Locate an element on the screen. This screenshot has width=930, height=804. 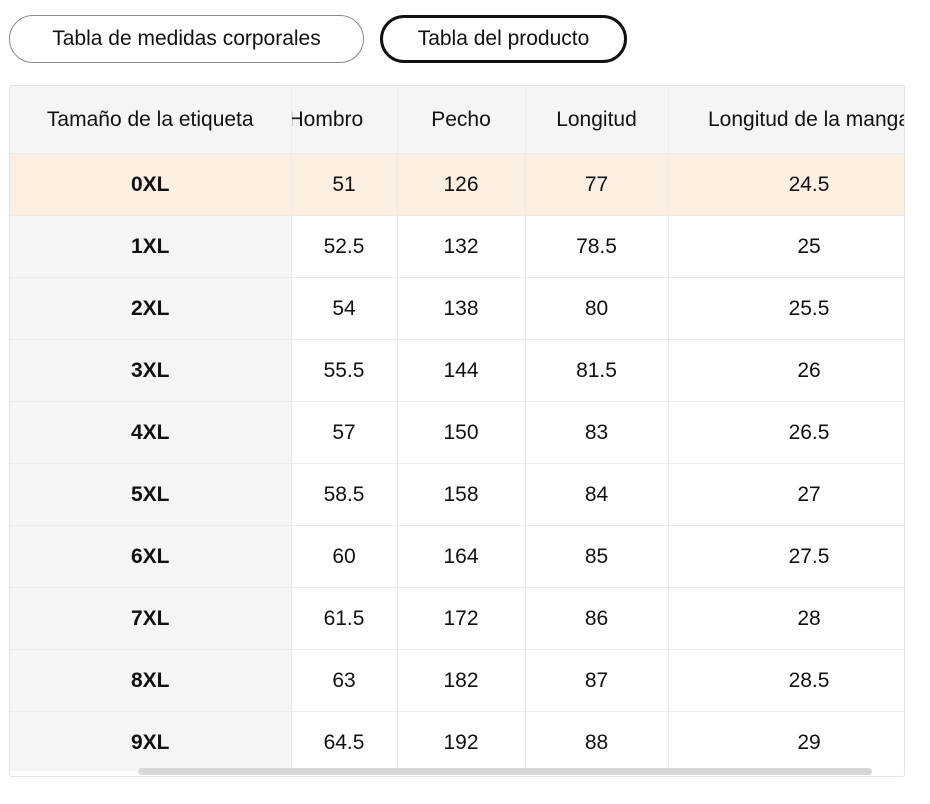
cell-shoulder: 51 is located at coordinates (344, 184).